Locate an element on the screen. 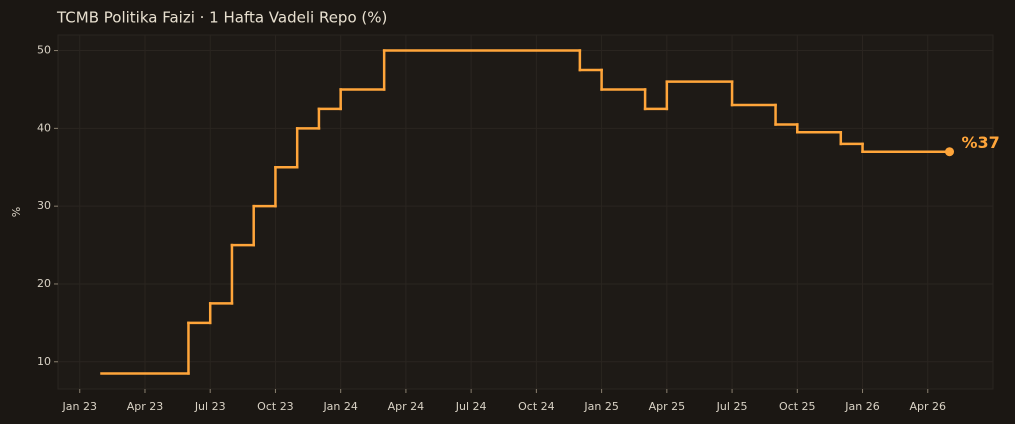 The width and height of the screenshot is (1015, 424). y-axis-label: % is located at coordinates (16, 212).